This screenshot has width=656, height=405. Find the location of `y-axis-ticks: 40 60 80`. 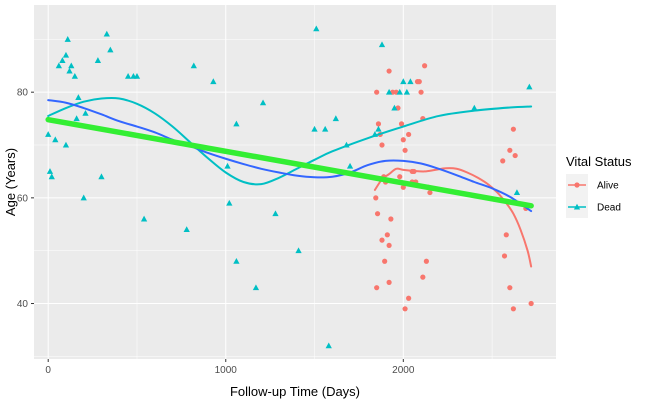

y-axis-ticks: 40 60 80 is located at coordinates (25, 199).